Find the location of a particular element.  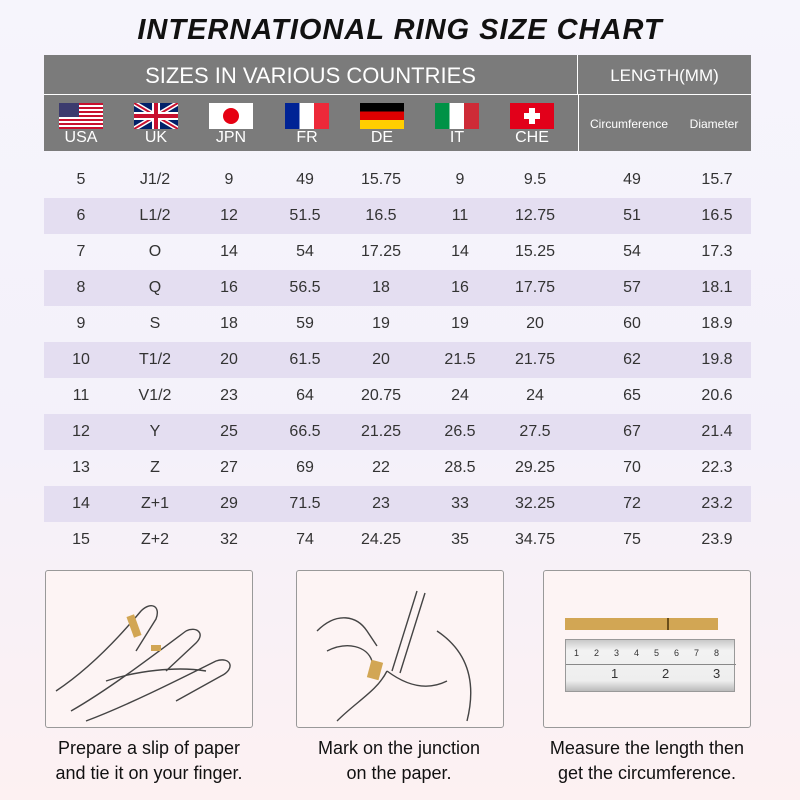

country-fr: FR is located at coordinates (307, 137).